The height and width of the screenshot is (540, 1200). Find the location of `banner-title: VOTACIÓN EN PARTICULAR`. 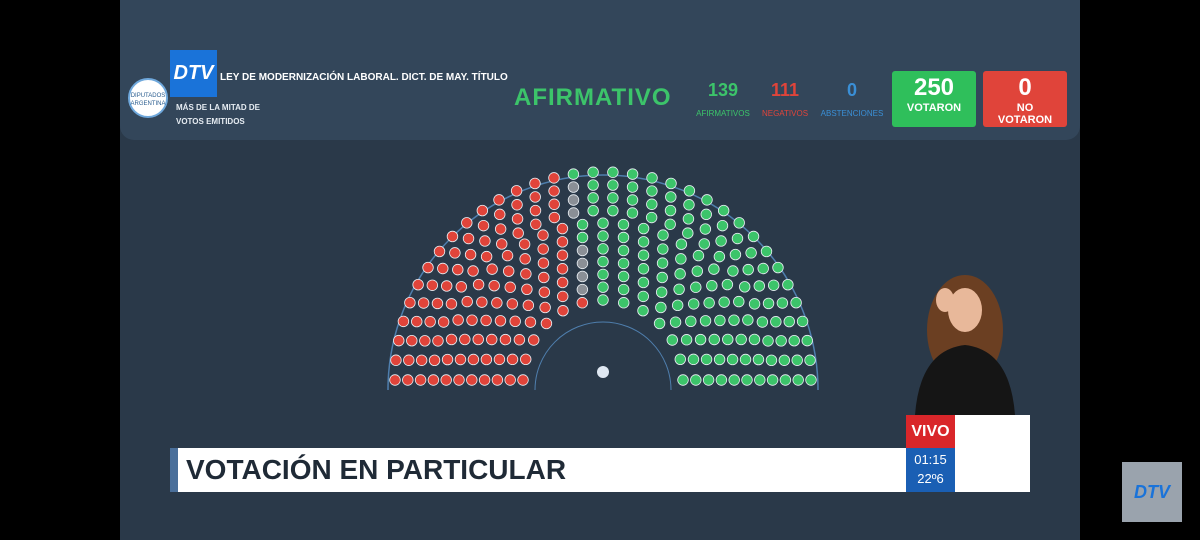

banner-title: VOTACIÓN EN PARTICULAR is located at coordinates (376, 469).